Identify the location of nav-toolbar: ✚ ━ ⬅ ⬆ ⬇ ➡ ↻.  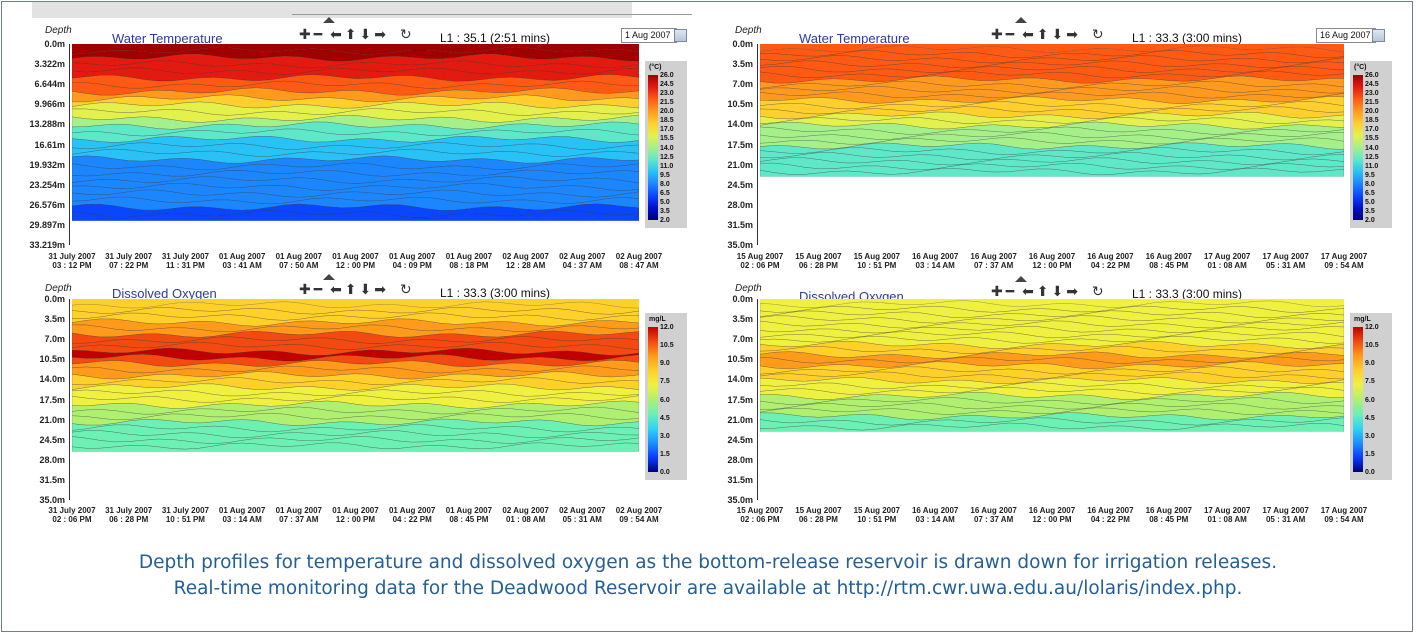
(357, 34).